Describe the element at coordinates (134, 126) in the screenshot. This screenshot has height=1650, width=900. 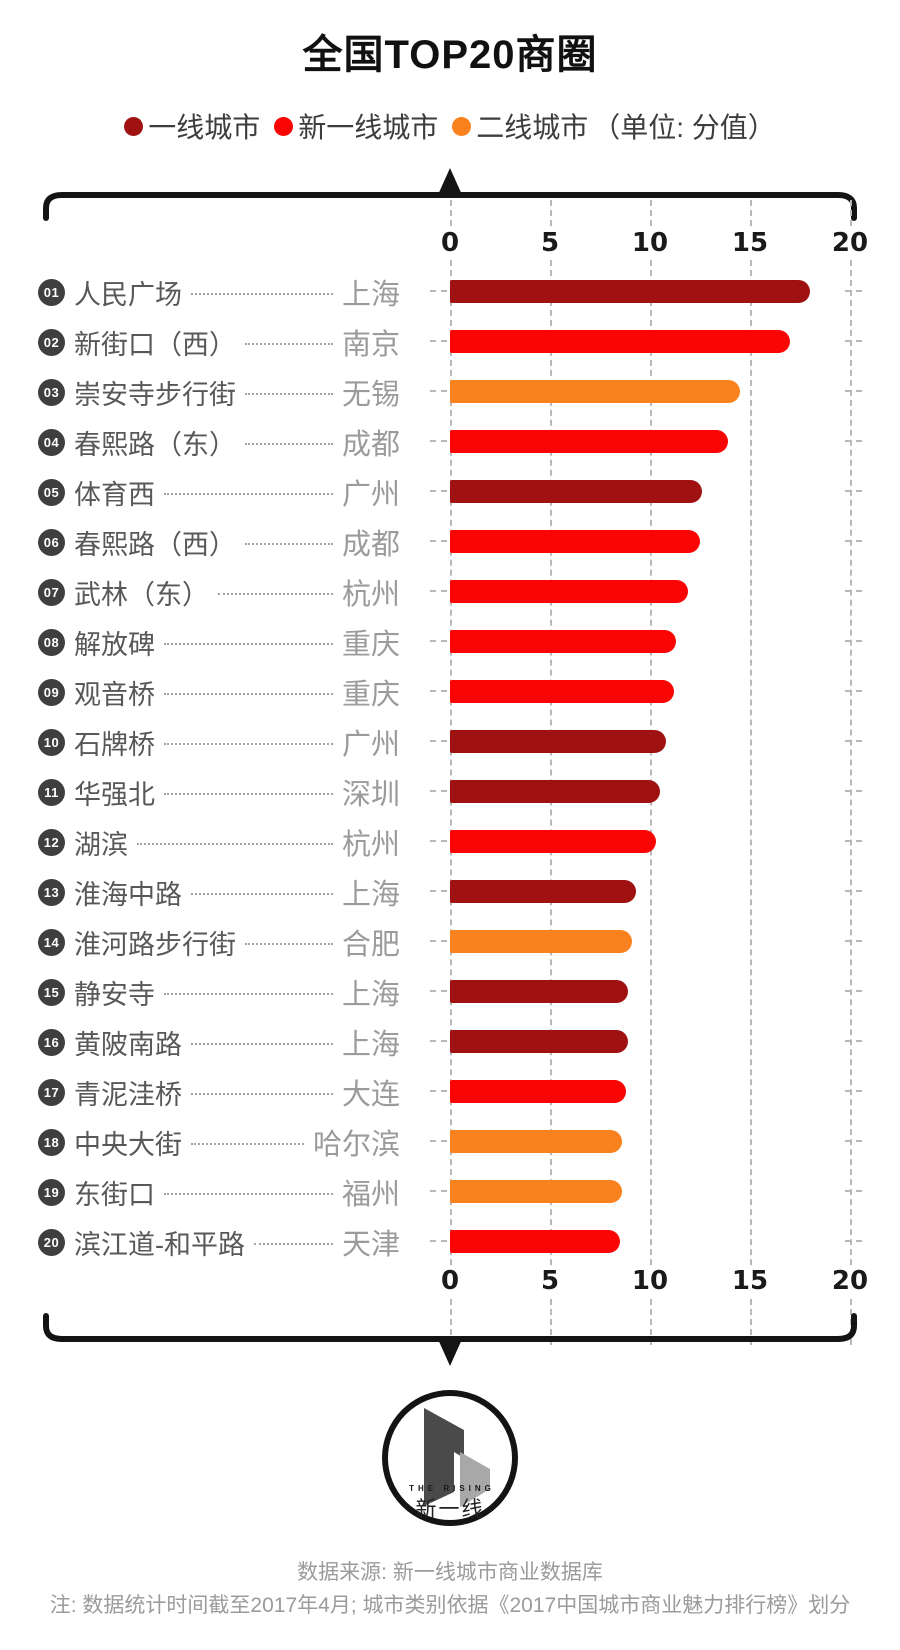
I see `tier1-dot-icon` at that location.